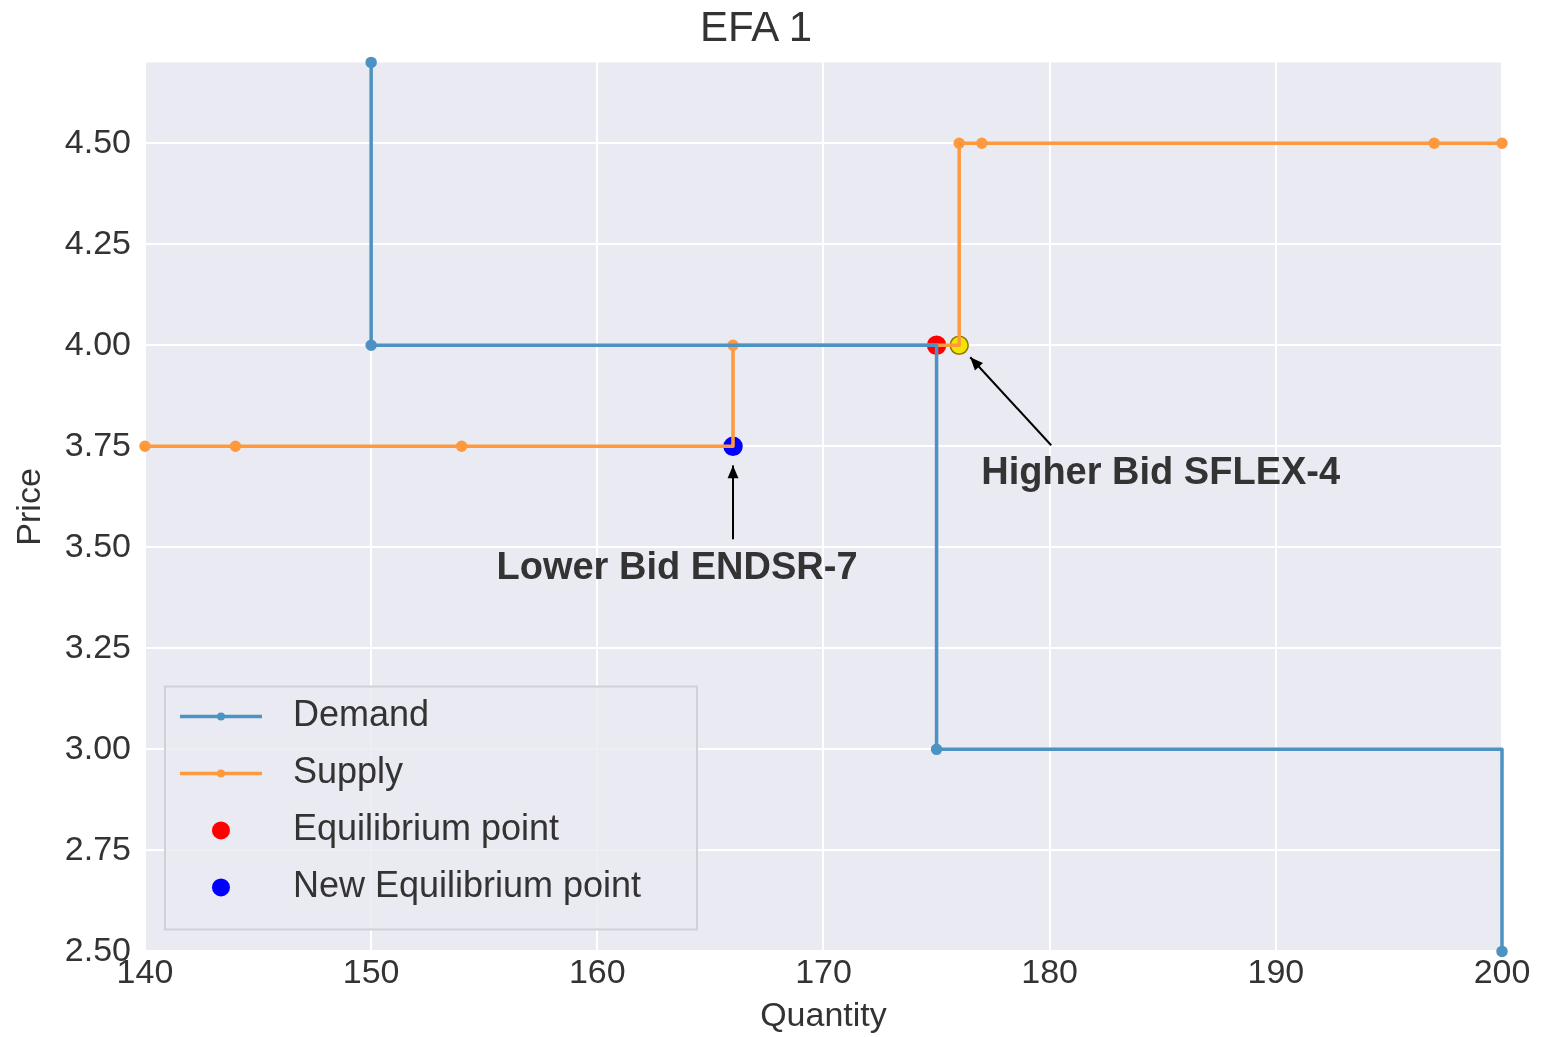  I want to click on y-tick-label: 3.25, so click(97, 645).